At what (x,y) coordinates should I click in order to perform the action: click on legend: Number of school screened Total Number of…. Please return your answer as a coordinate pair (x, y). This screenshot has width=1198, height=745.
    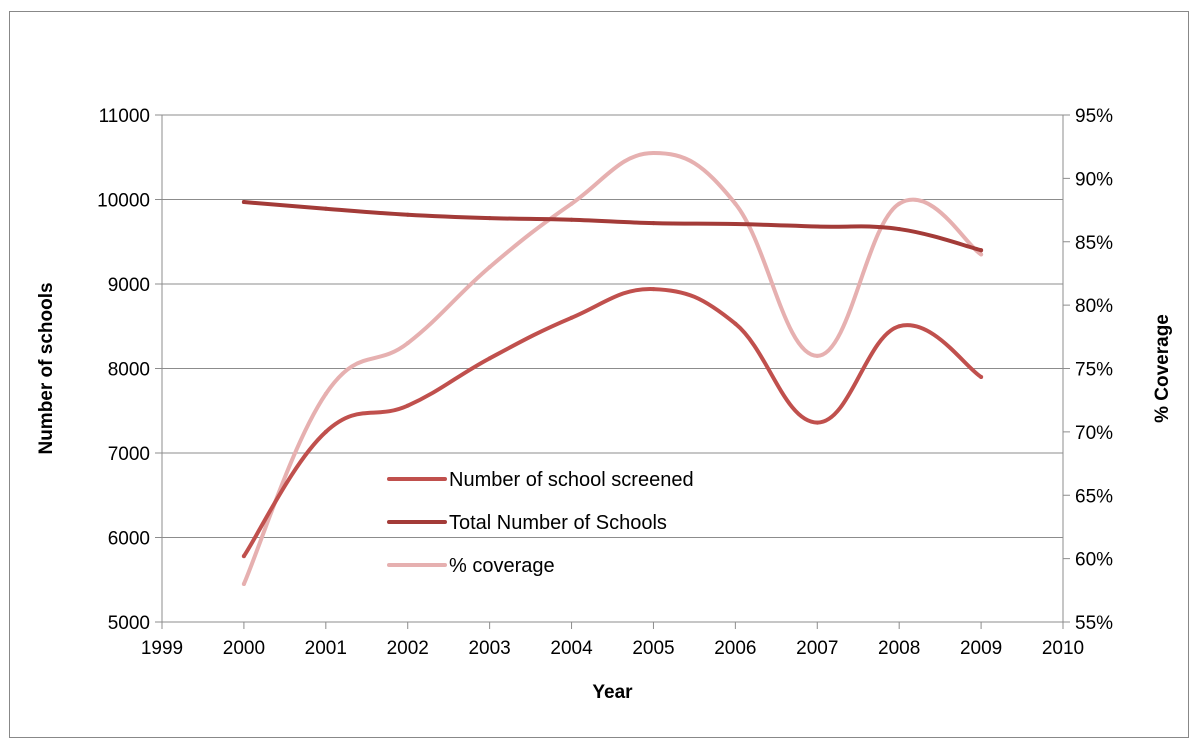
    Looking at the image, I should click on (540, 523).